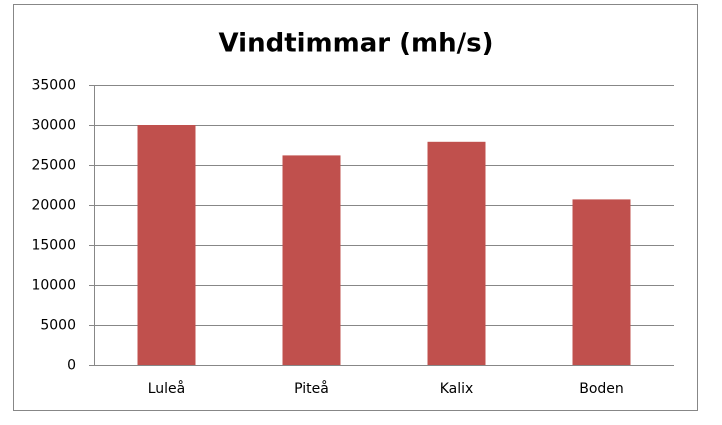 The image size is (722, 425). What do you see at coordinates (601, 389) in the screenshot?
I see `x-tick-label: Boden` at bounding box center [601, 389].